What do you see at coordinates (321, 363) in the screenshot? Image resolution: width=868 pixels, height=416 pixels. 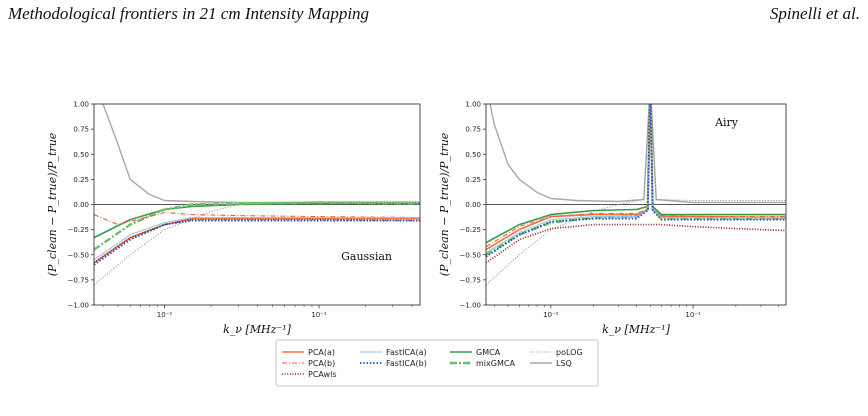 I see `legend-label: PCA(b)` at bounding box center [321, 363].